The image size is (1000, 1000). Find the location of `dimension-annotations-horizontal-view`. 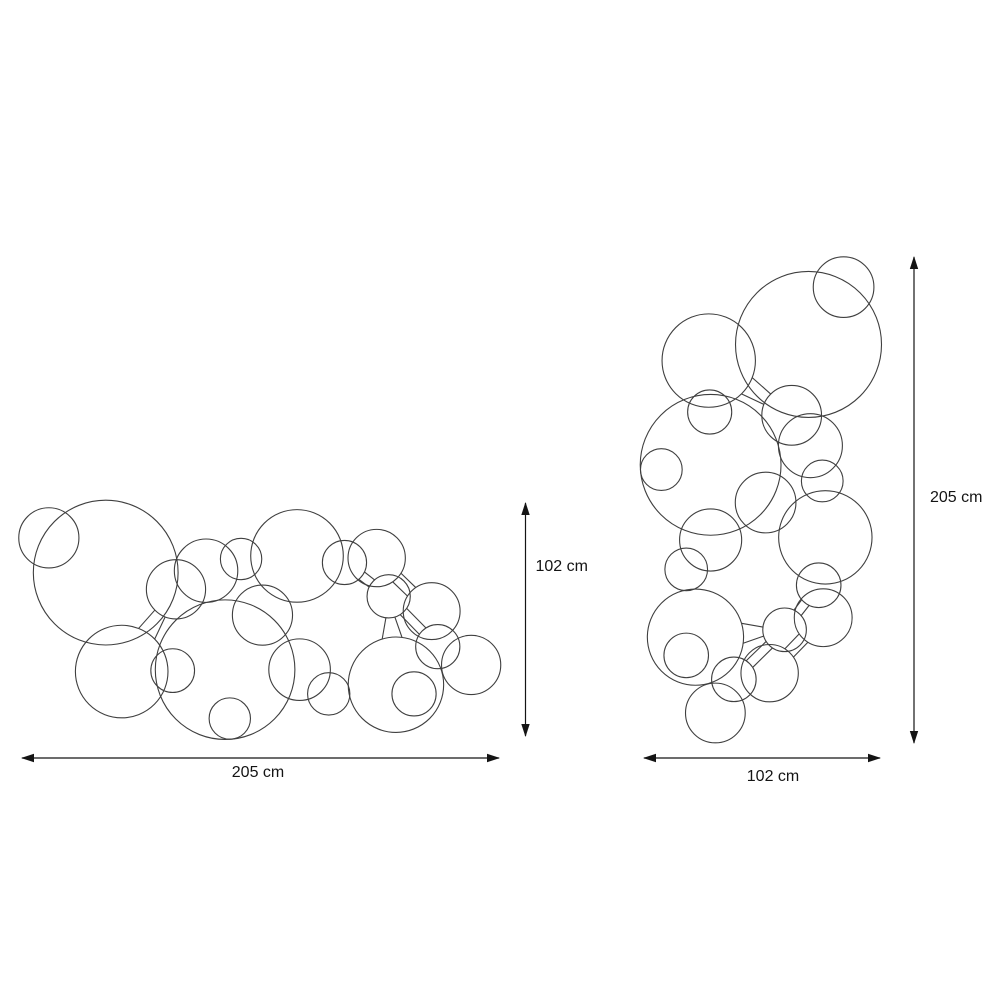

dimension-annotations-horizontal-view is located at coordinates (275, 632).